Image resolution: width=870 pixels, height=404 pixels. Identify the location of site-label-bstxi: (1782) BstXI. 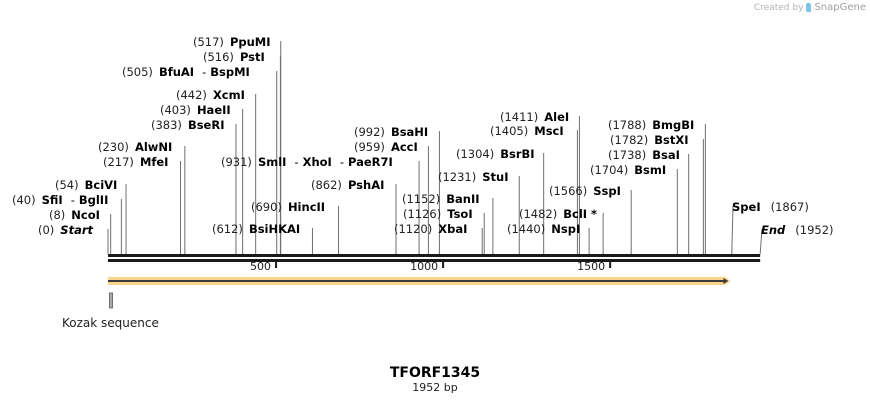
(649, 140).